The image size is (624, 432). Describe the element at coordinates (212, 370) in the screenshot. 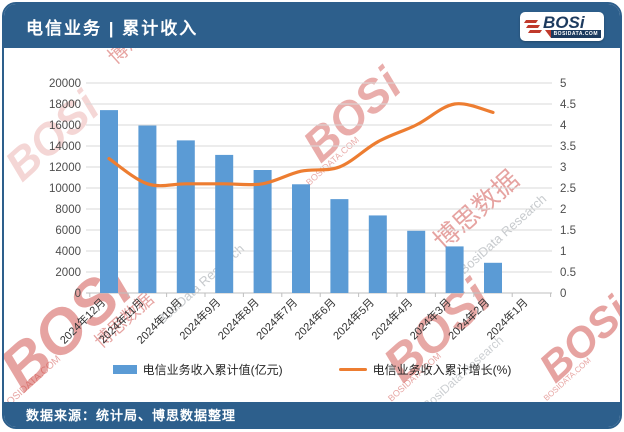

I see `legend-label-revenue: 电信业务收入累计值(亿元)` at that location.